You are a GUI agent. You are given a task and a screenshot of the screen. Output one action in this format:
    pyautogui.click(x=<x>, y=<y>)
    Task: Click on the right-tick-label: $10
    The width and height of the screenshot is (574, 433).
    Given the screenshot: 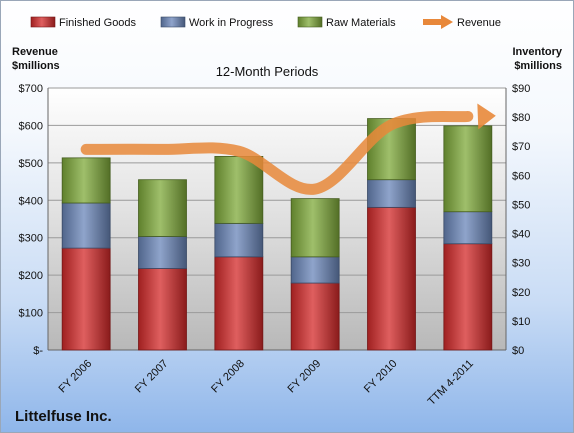 What is the action you would take?
    pyautogui.click(x=521, y=322)
    